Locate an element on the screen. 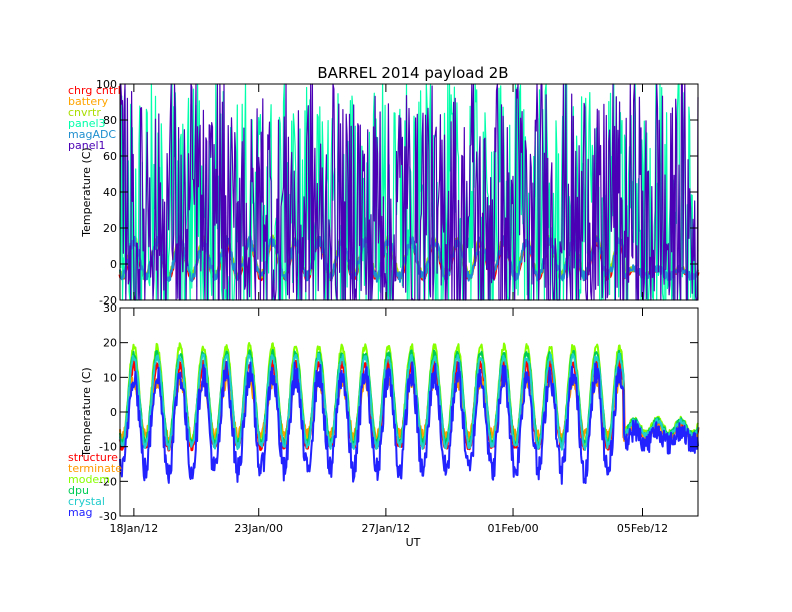  x-tick-label: 23Jan/00 is located at coordinates (258, 528).